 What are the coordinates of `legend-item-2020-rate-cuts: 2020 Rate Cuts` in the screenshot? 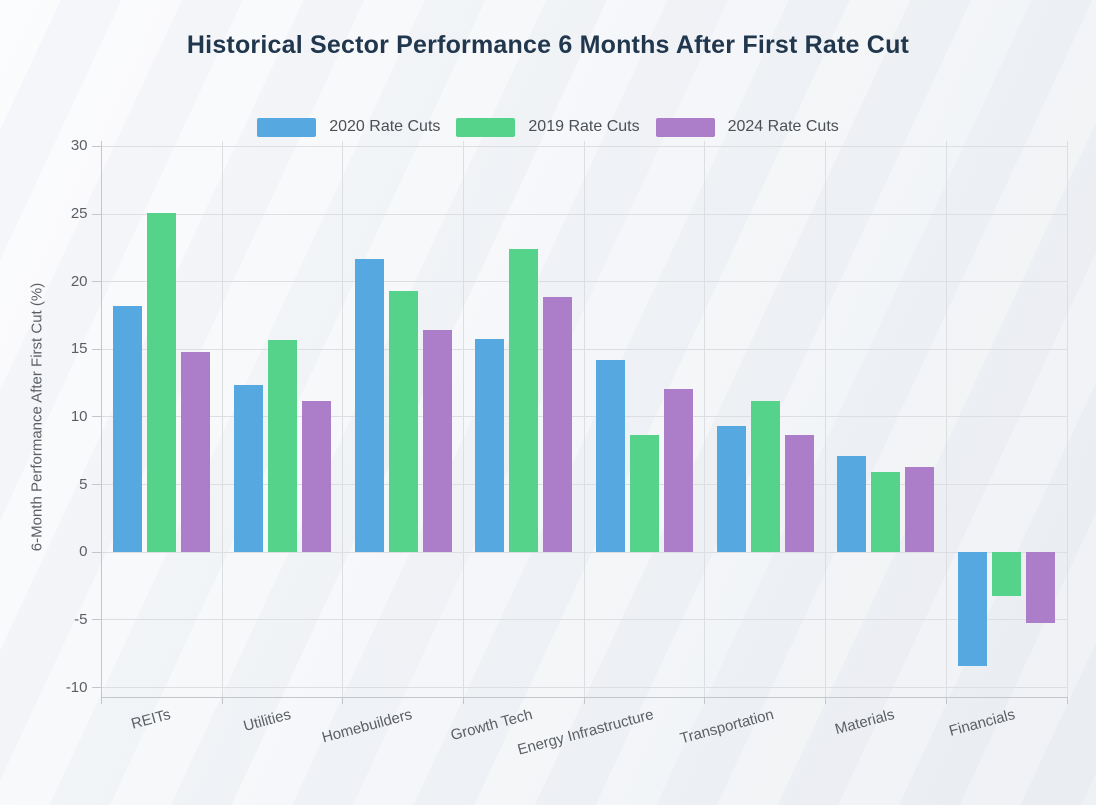 It's located at (349, 127).